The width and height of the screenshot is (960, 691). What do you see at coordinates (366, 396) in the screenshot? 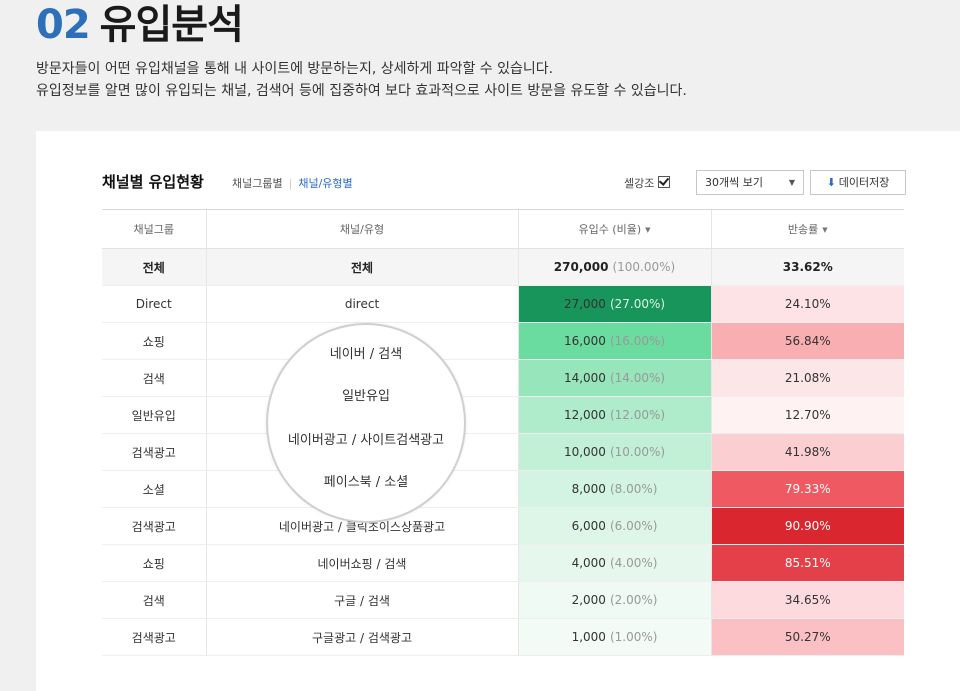
I see `circle-item: 일반유입` at bounding box center [366, 396].